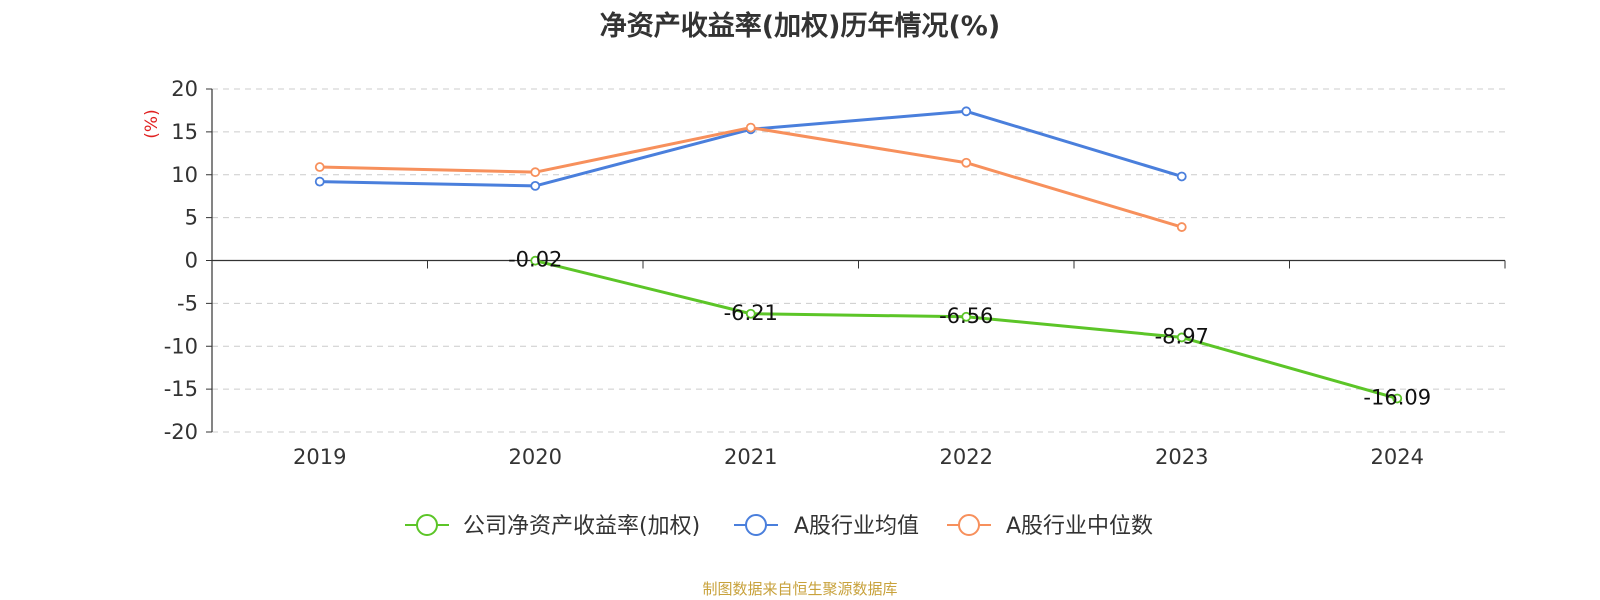  What do you see at coordinates (184, 175) in the screenshot?
I see `y-tick-label: 10` at bounding box center [184, 175].